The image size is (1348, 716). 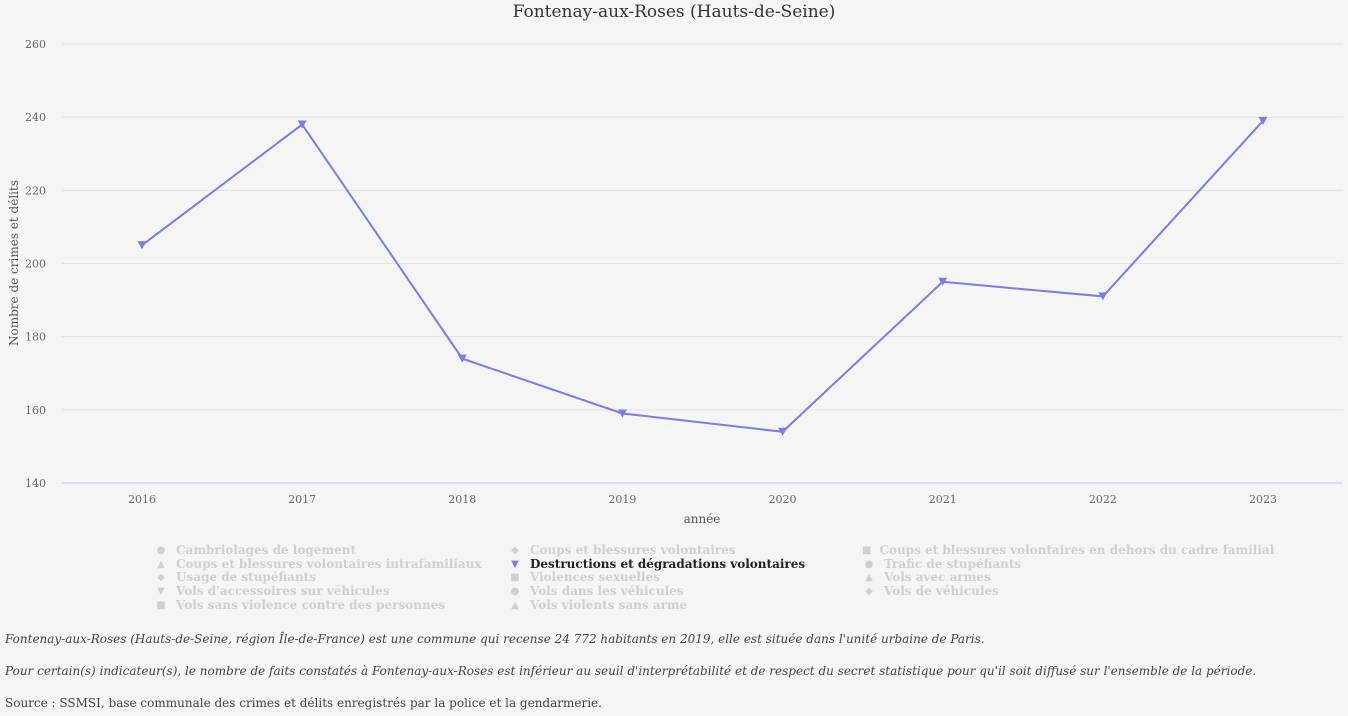 I want to click on legend-label: Coups et blessures volontaires, so click(x=633, y=550).